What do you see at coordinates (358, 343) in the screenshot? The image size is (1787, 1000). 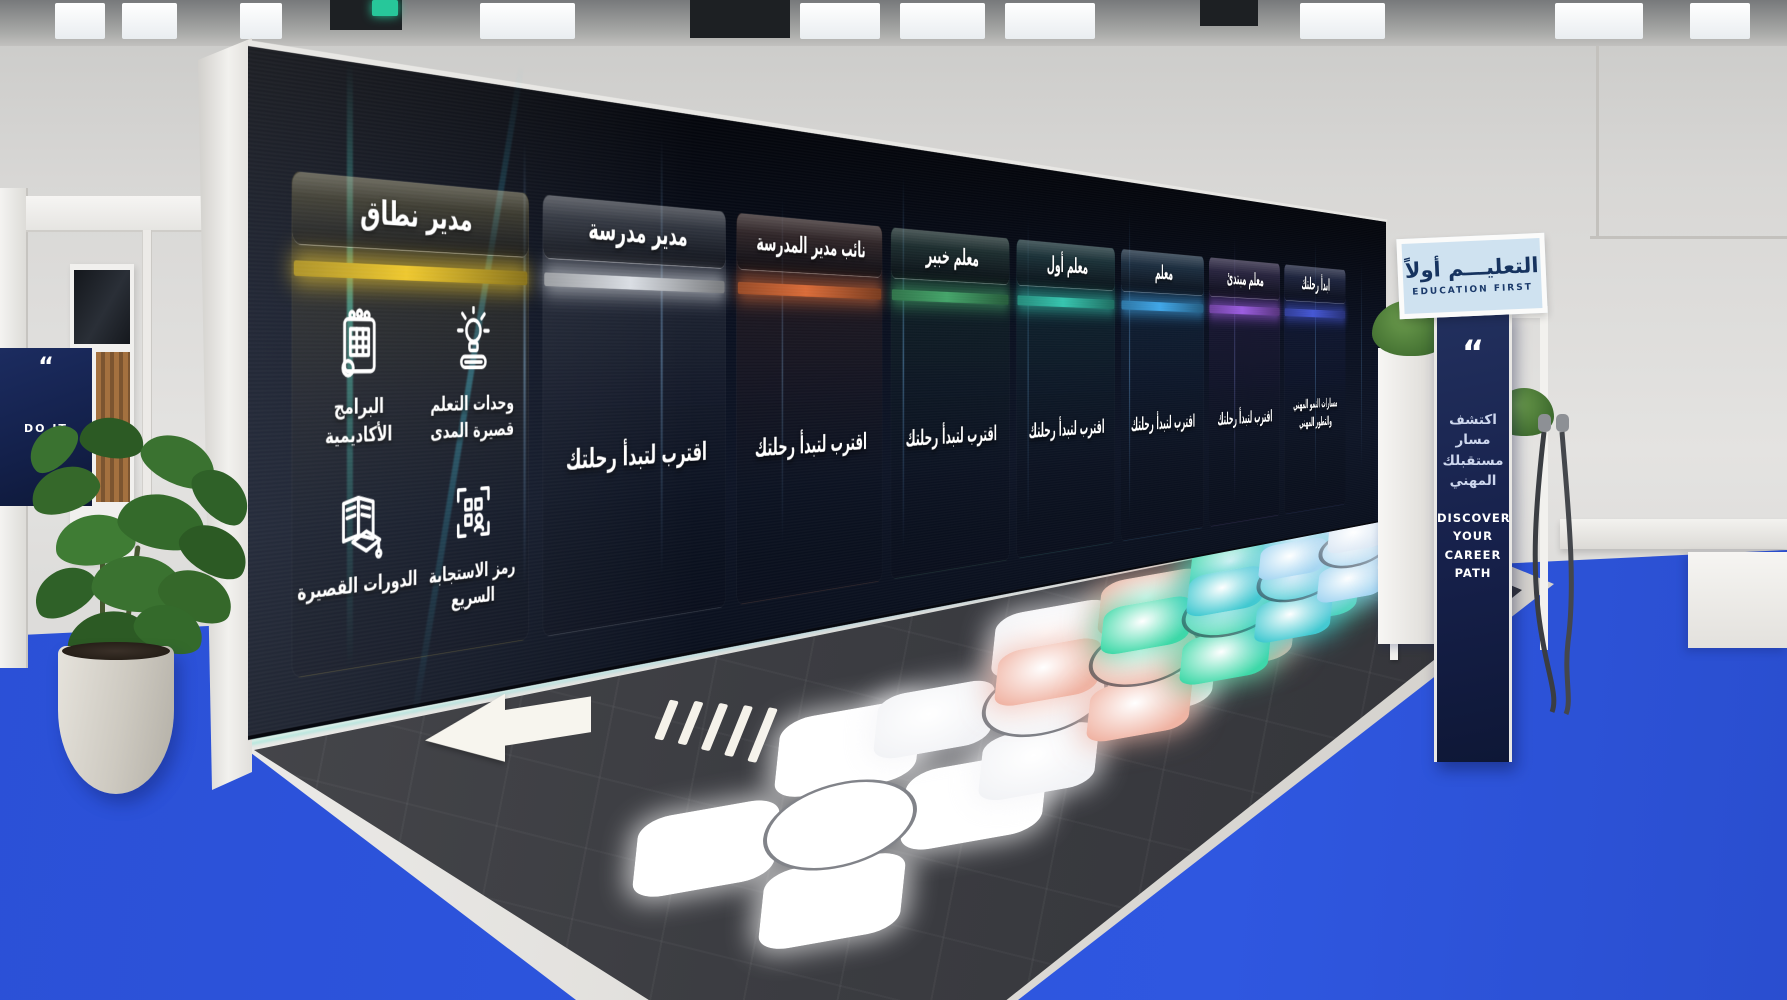 I see `academic-programs-icon` at bounding box center [358, 343].